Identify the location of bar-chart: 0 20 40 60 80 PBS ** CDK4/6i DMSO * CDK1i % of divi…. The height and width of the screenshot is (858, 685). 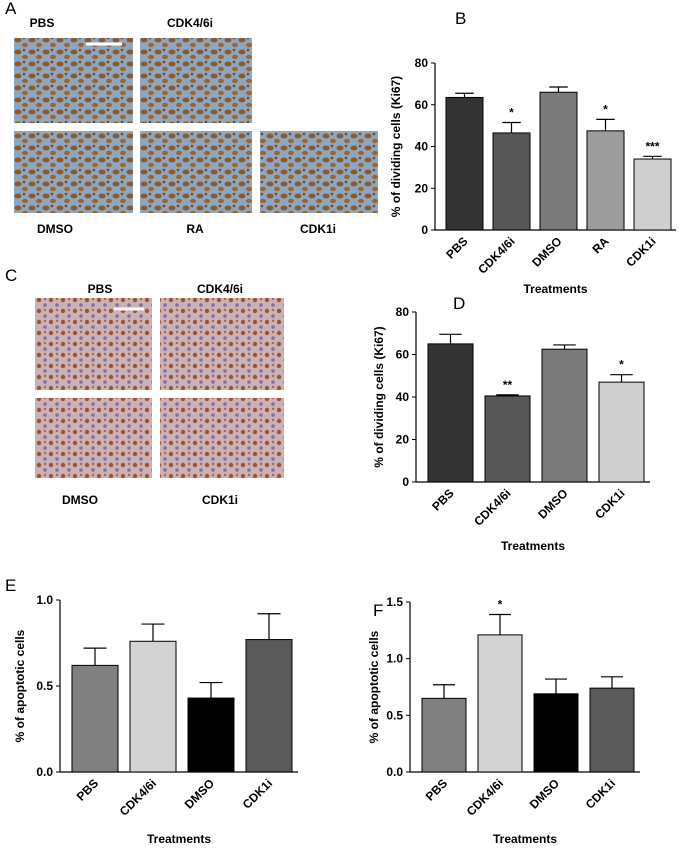
(511, 429).